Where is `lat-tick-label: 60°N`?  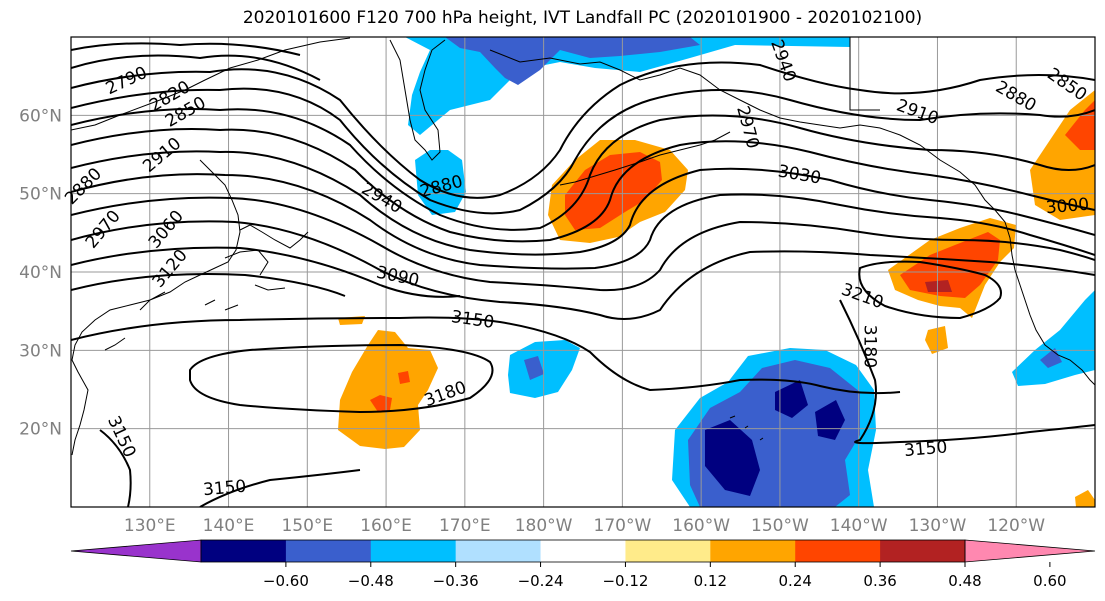 lat-tick-label: 60°N is located at coordinates (40, 116).